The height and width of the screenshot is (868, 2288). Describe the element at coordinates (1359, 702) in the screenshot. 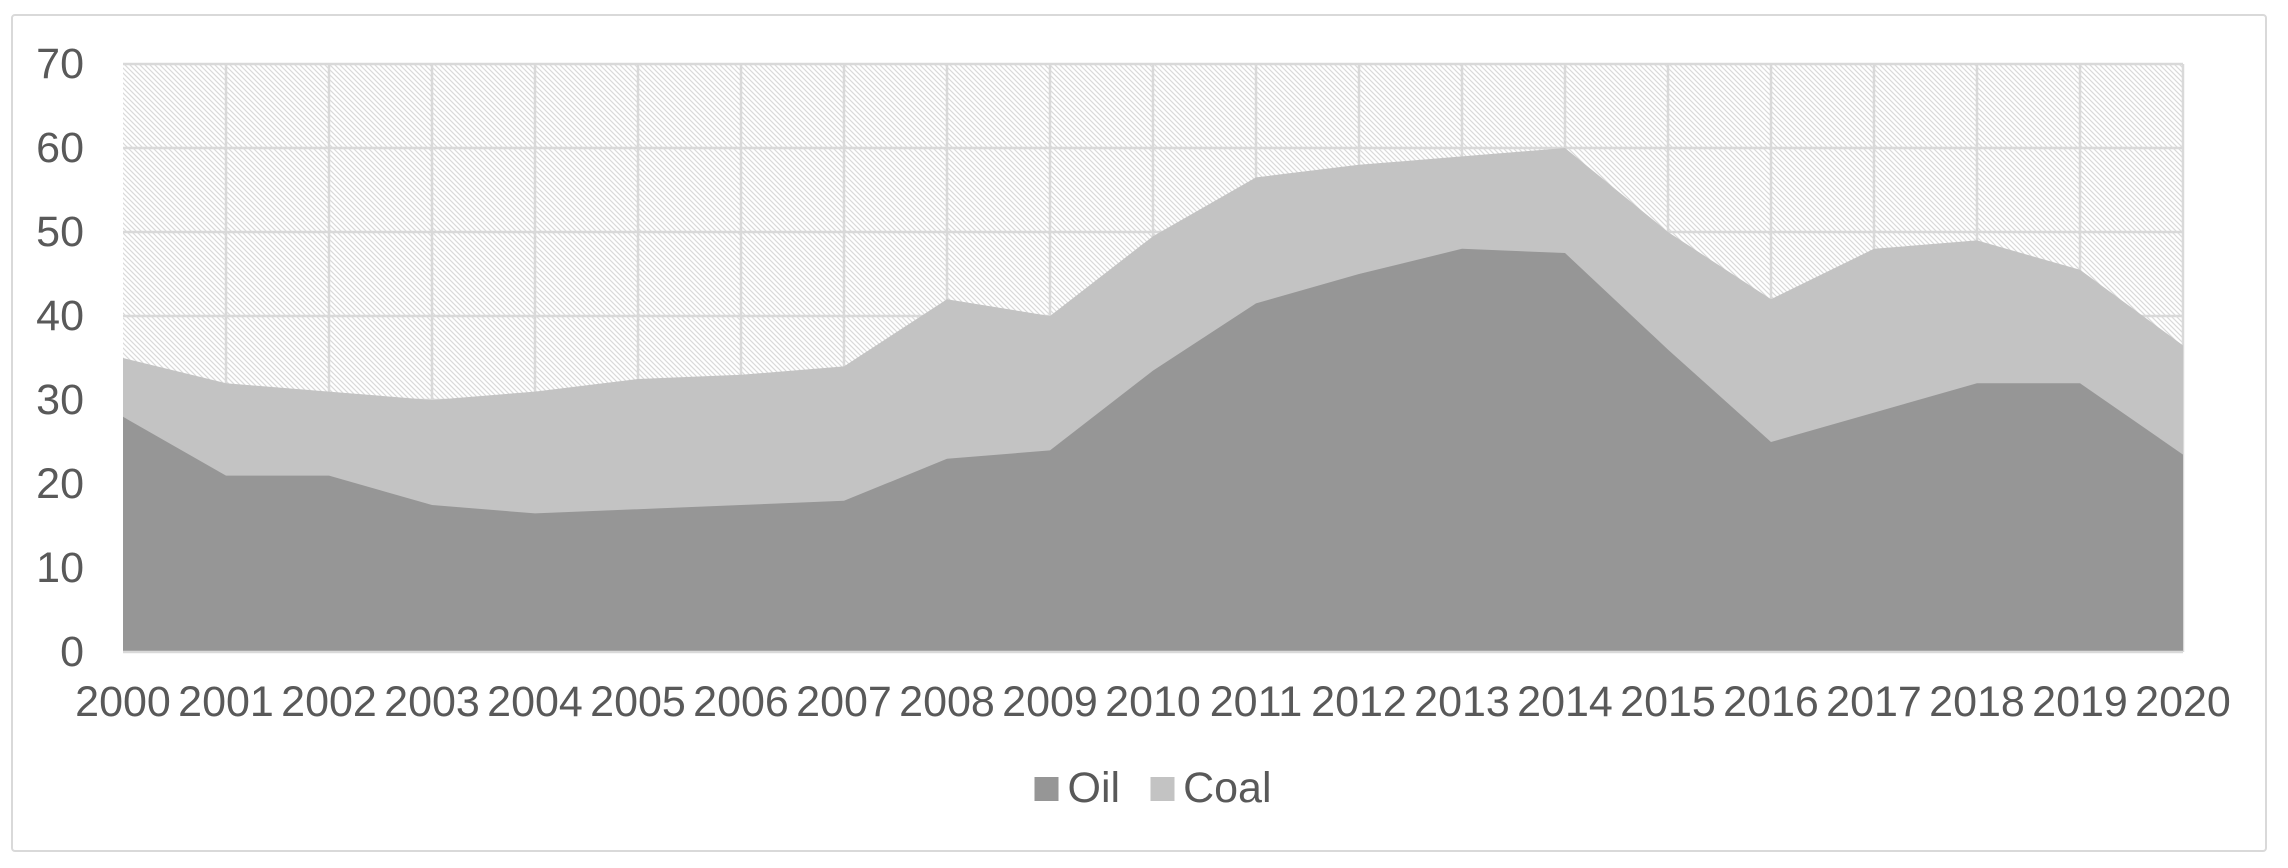

I see `x-axis-tick-label: 2012` at that location.